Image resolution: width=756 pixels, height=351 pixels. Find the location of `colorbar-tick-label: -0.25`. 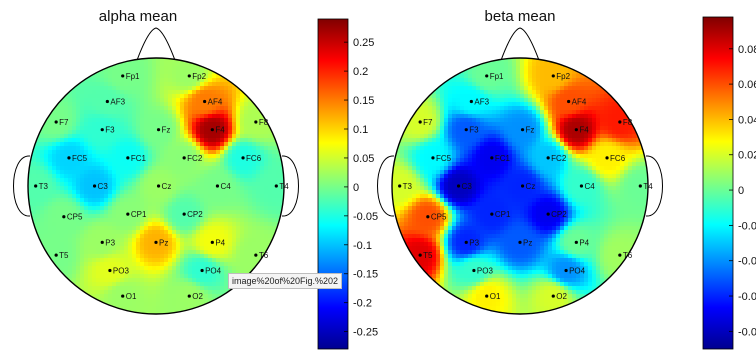

colorbar-tick-label: -0.25 is located at coordinates (365, 333).